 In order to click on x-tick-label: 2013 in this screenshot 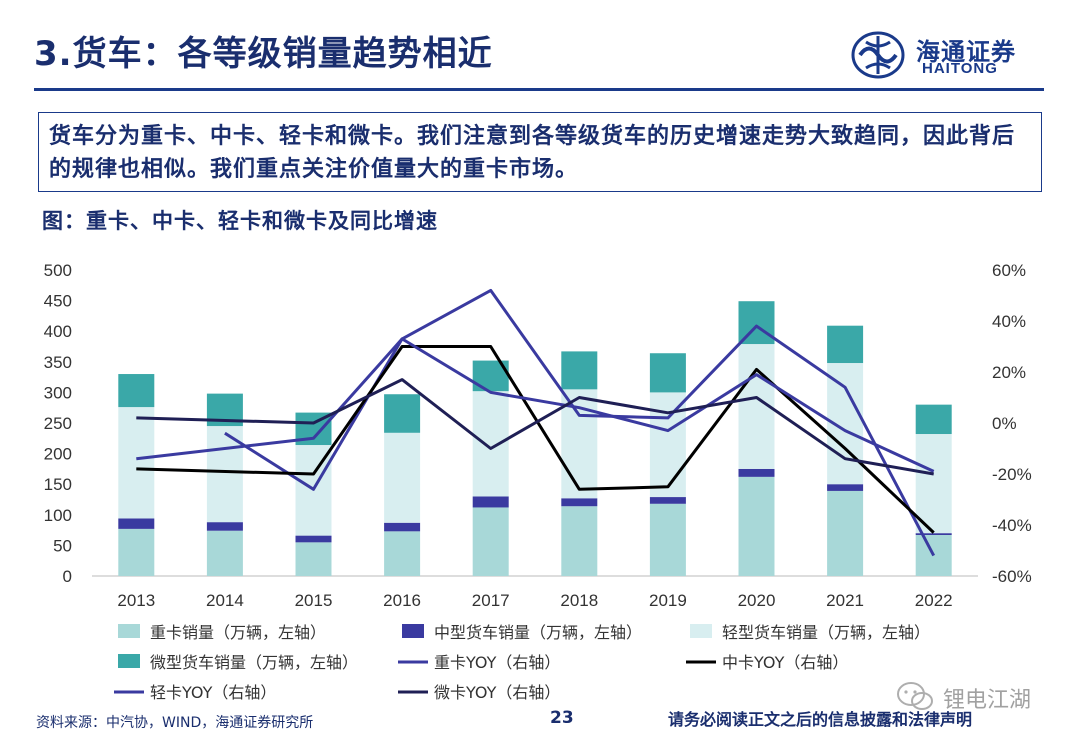, I will do `click(136, 600)`.